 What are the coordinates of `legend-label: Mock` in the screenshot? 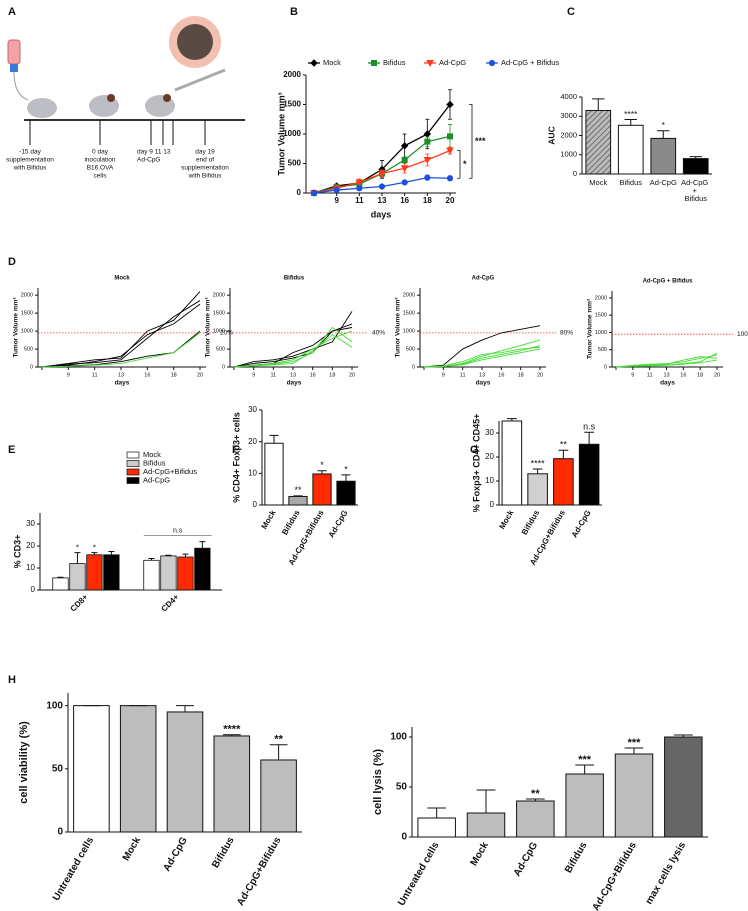 It's located at (332, 62).